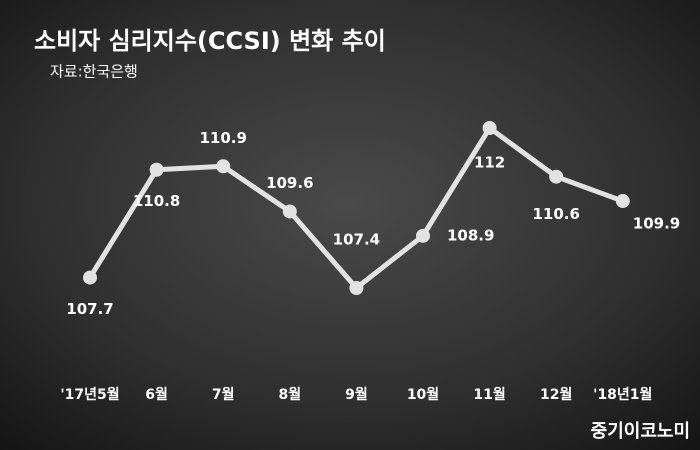  Describe the element at coordinates (640, 431) in the screenshot. I see `watermark: 중기이코노미` at that location.